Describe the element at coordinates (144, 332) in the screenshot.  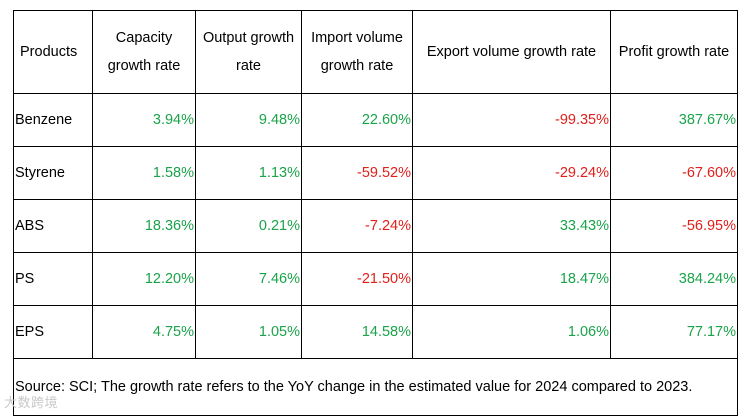
I see `capacity-cell: 4.75%` at that location.